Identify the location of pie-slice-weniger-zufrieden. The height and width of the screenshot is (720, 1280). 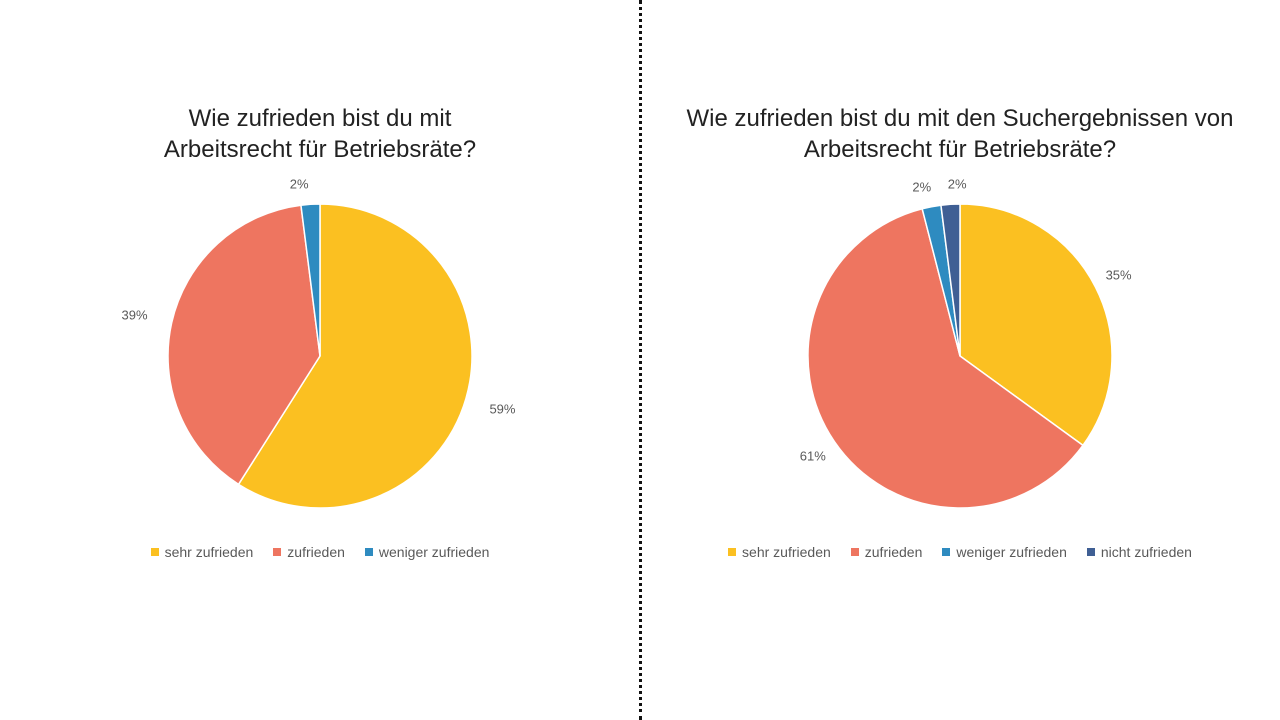
(310, 280).